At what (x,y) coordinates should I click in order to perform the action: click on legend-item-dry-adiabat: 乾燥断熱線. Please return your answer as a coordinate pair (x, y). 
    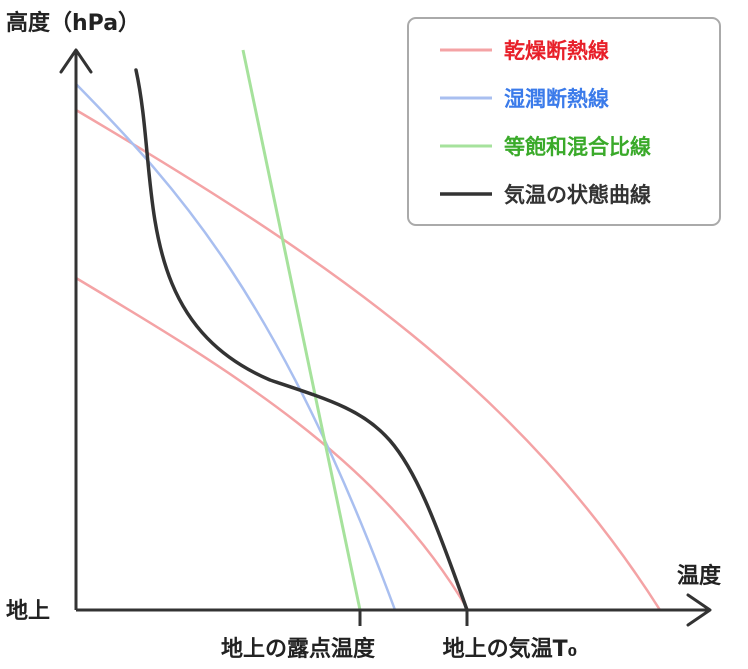
    Looking at the image, I should click on (524, 51).